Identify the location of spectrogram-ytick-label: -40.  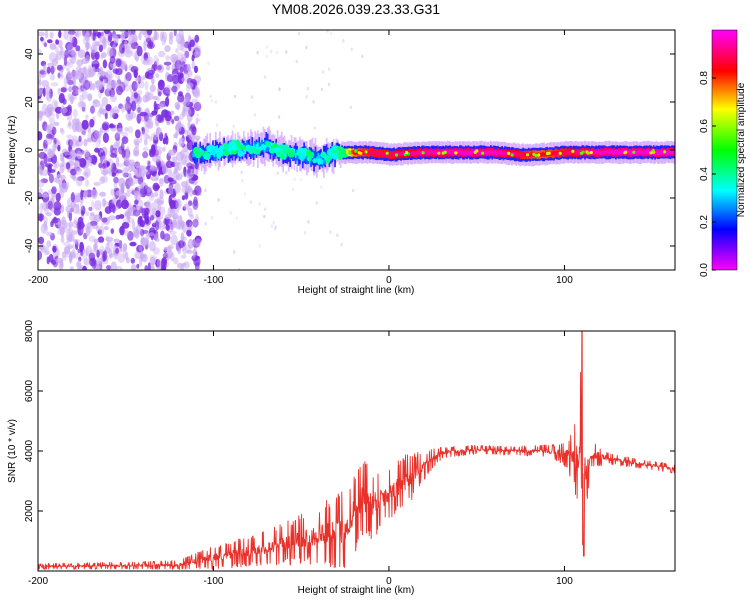
(29, 245).